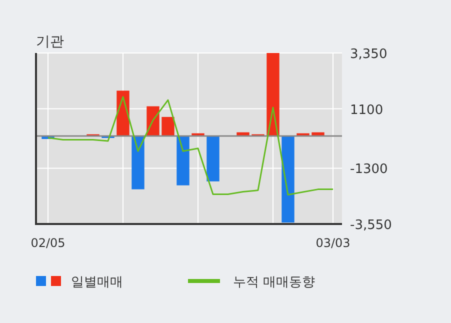 Image resolution: width=451 pixels, height=323 pixels. I want to click on y-tick-label: 1100, so click(367, 110).